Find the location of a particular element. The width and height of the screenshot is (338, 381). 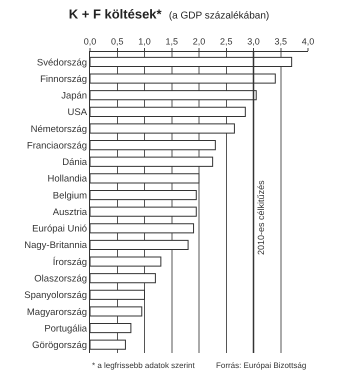

text: Forrás: Európai Bizottság is located at coordinates (261, 365).